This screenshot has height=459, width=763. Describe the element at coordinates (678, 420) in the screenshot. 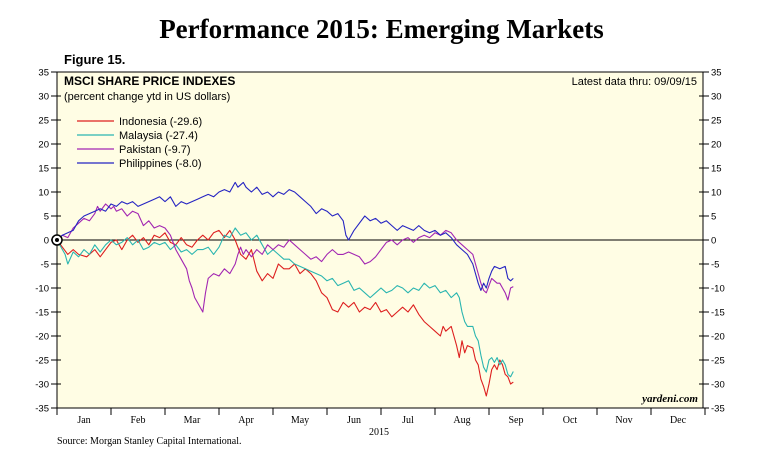

I see `x-tick-label: Dec` at that location.